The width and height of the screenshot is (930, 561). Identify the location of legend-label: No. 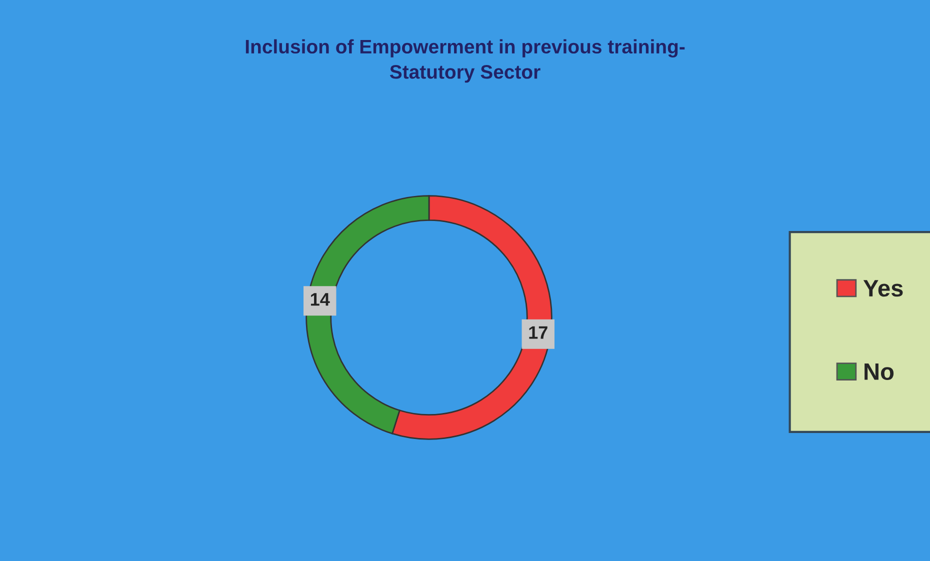
(879, 372).